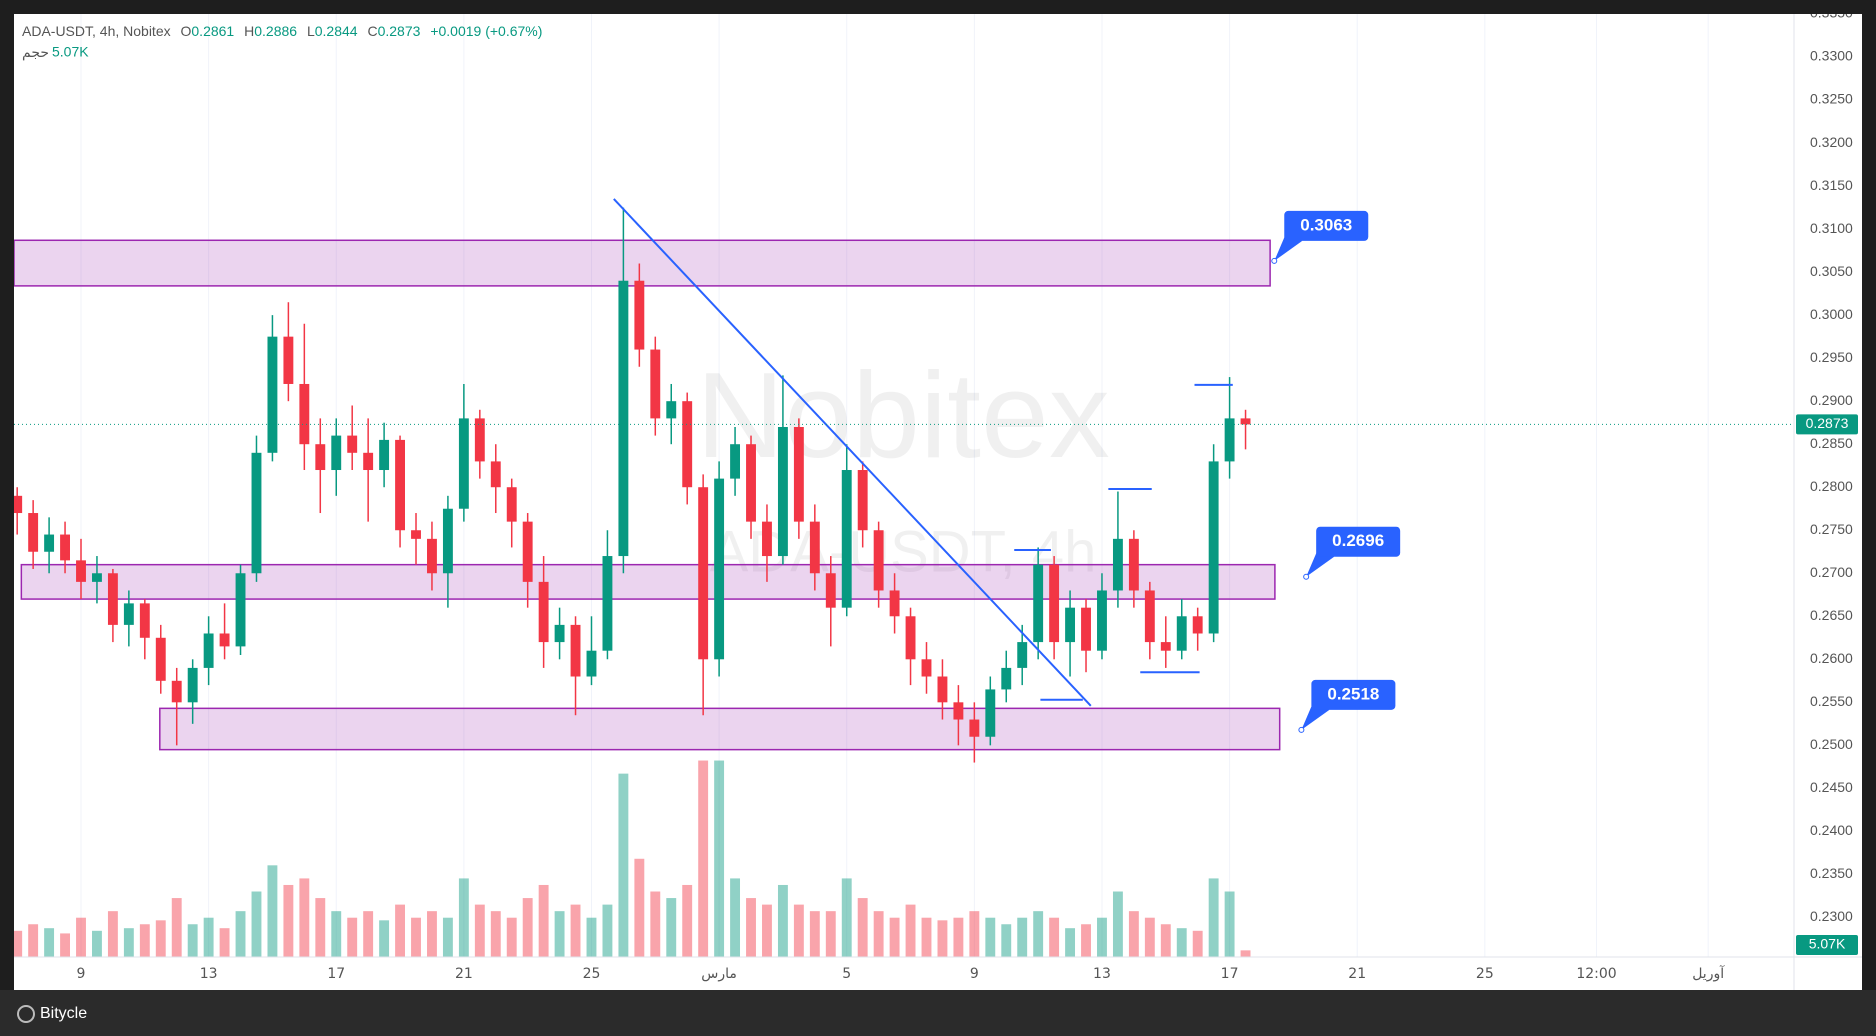 The width and height of the screenshot is (1876, 1036). Describe the element at coordinates (464, 974) in the screenshot. I see `x-tick-label: 21` at that location.